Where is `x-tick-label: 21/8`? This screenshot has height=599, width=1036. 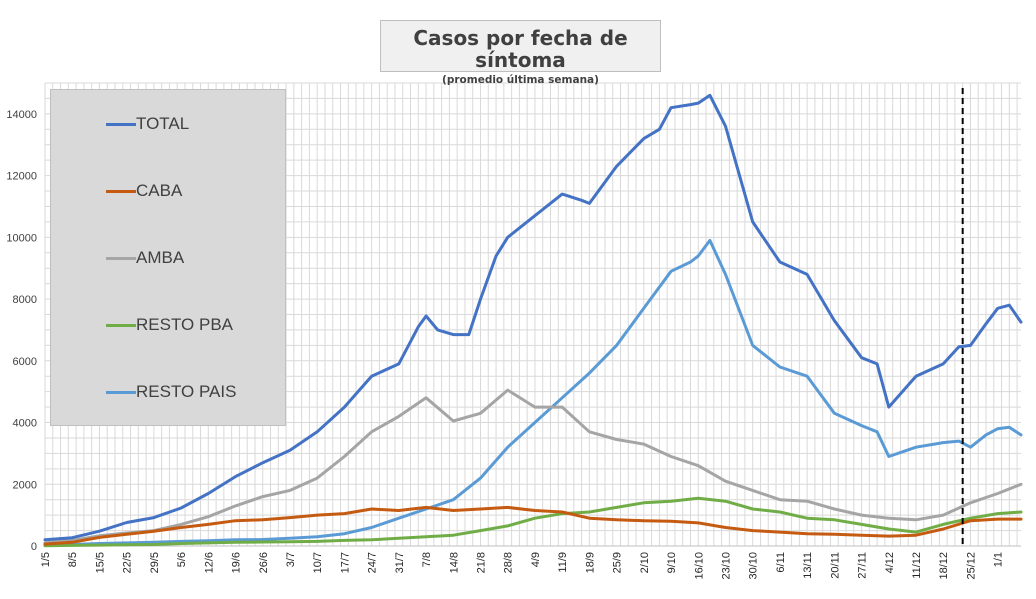
x-tick-label: 21/8 is located at coordinates (482, 562).